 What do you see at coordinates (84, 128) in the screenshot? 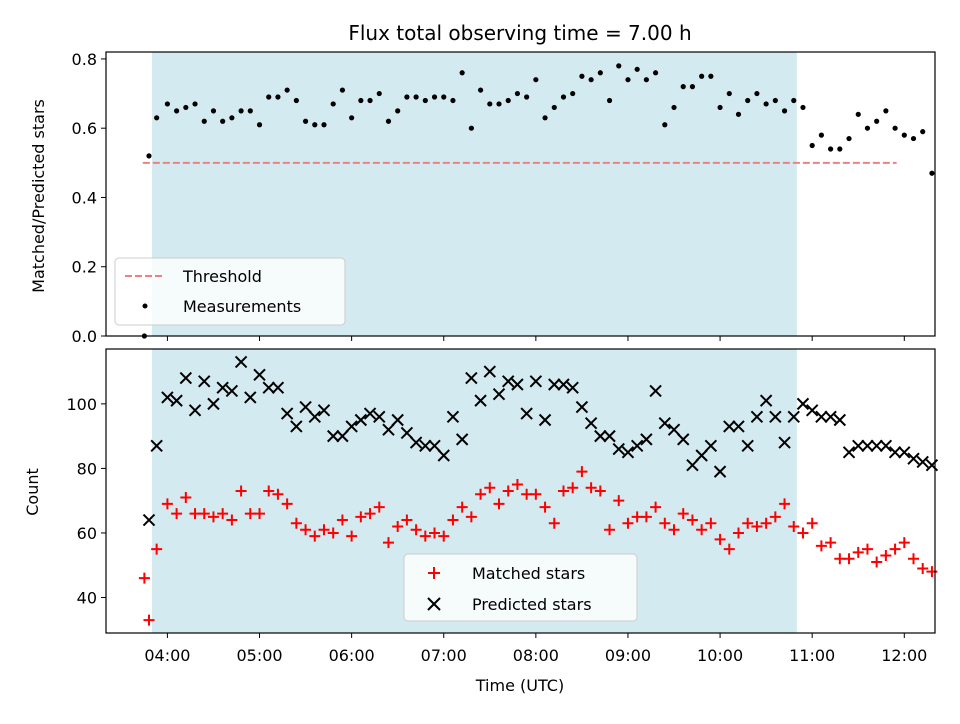
I see `top-ytick-label: 0.6` at bounding box center [84, 128].